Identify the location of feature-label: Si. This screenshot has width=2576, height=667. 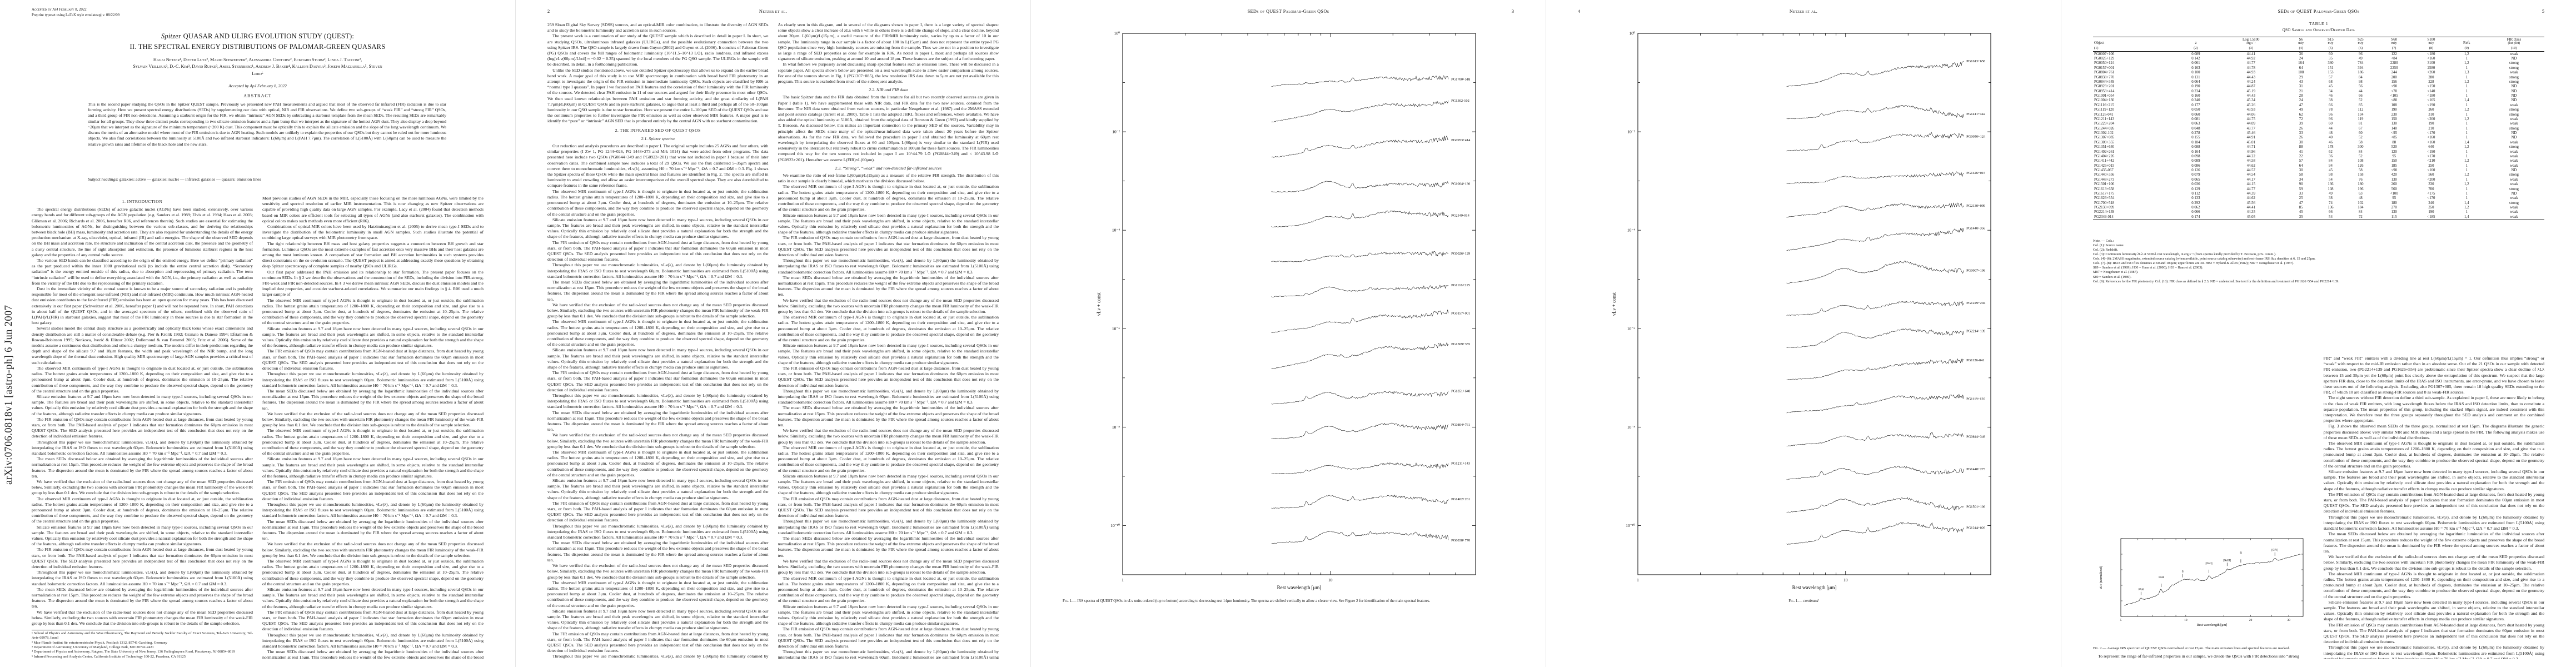
(2183, 572).